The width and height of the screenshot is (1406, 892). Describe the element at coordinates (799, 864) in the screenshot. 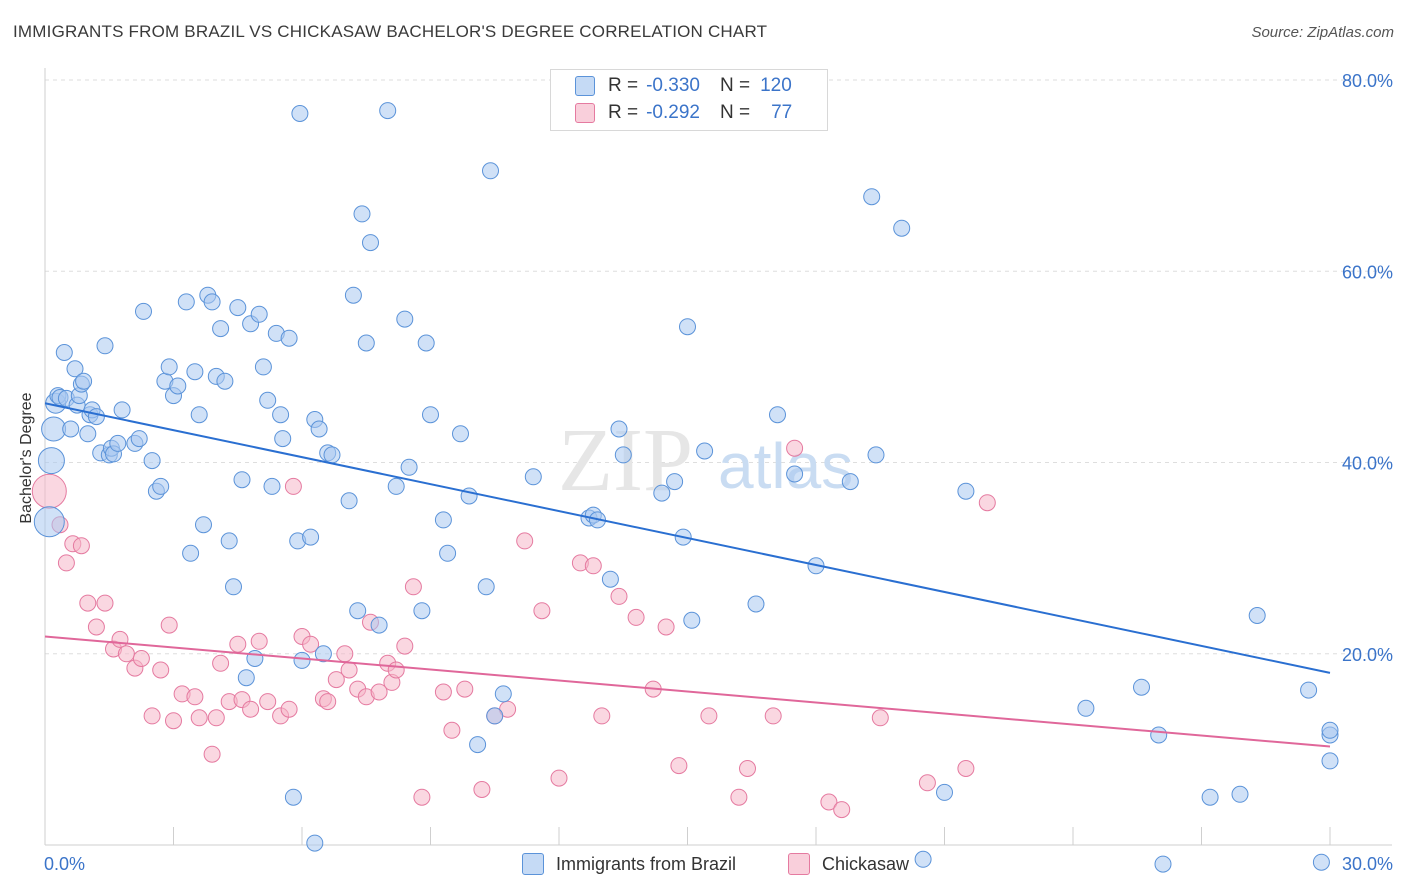

I see `legend-swatch-chickasaw` at that location.